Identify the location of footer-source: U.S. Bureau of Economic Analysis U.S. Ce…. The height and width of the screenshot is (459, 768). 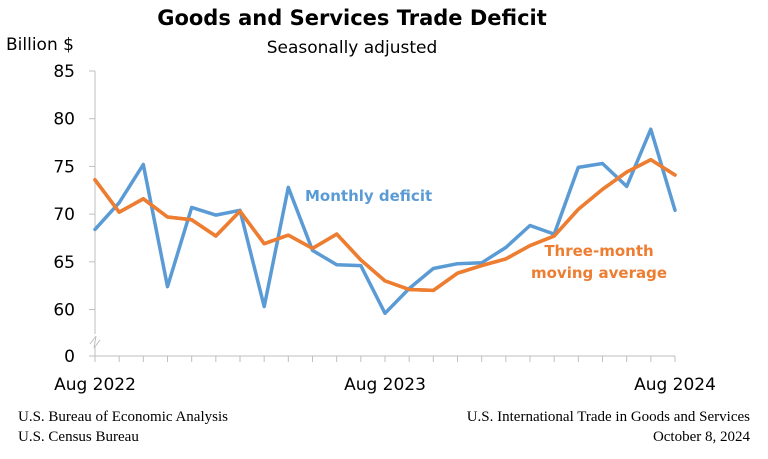
(123, 427).